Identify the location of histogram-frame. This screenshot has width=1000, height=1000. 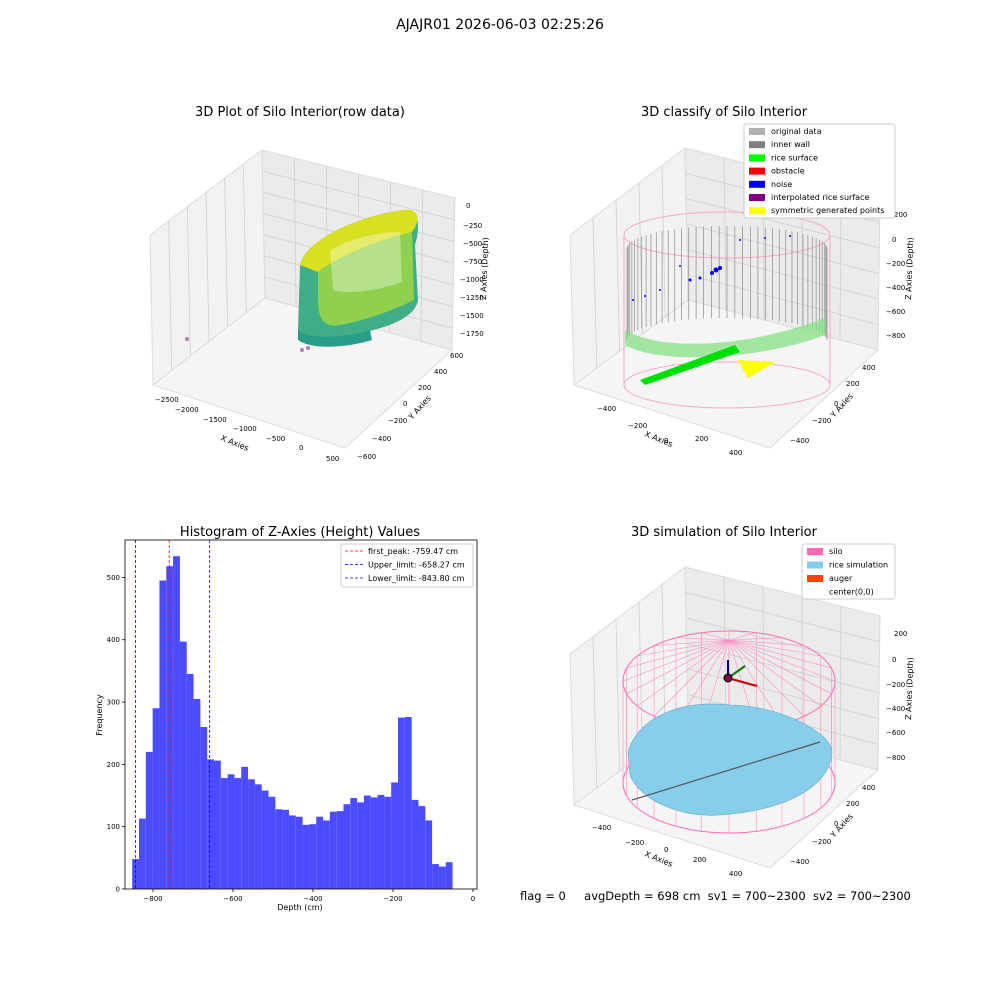
(301, 714).